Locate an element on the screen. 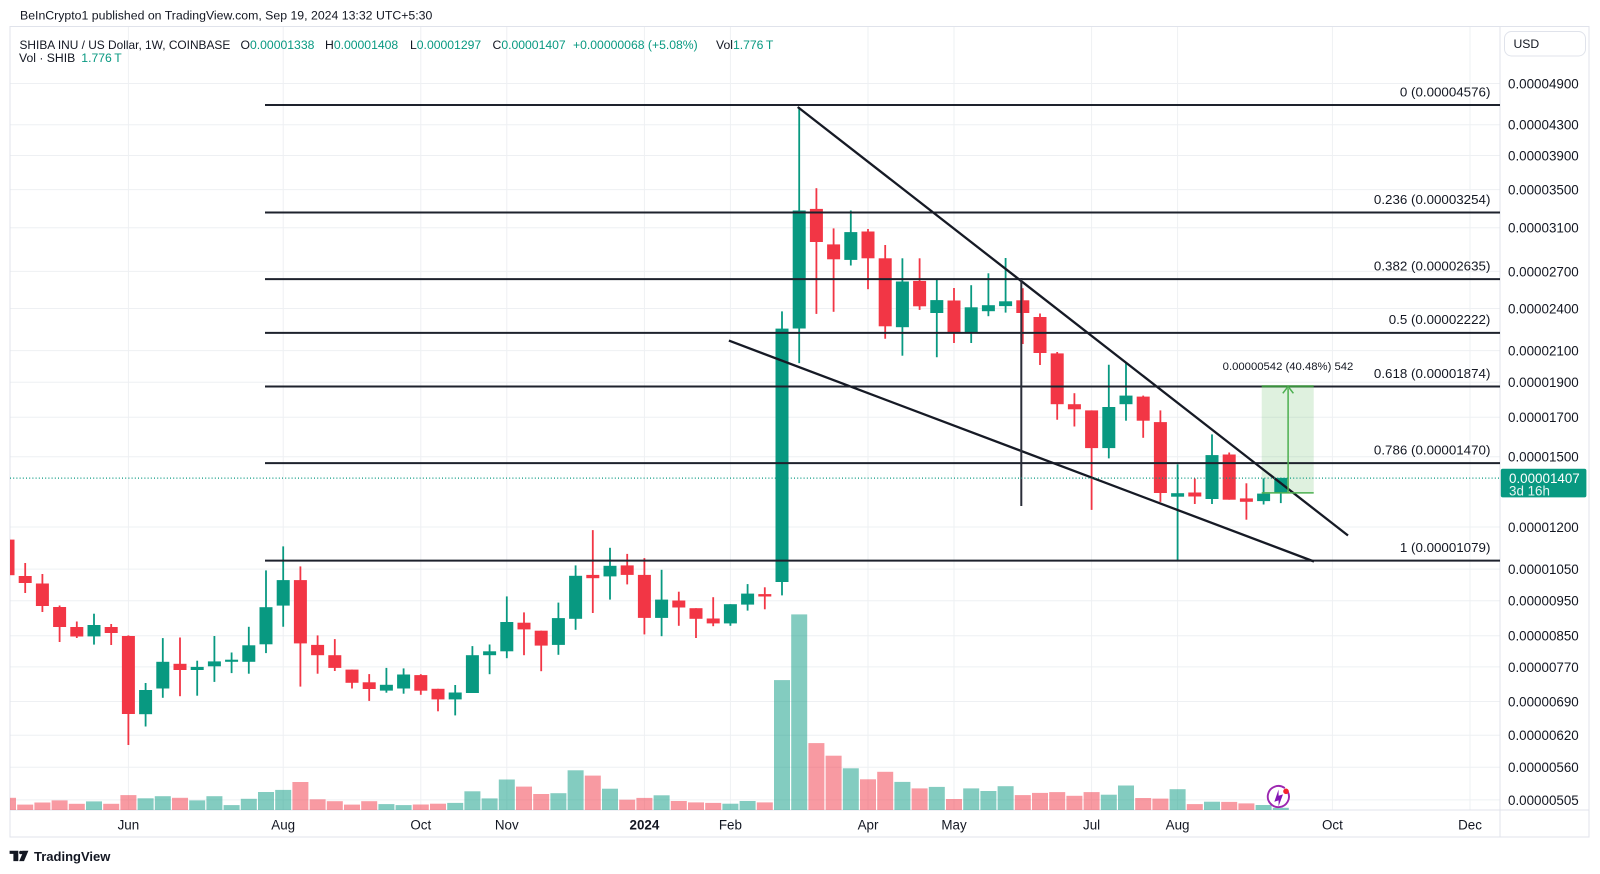  svg-text: May is located at coordinates (954, 825).